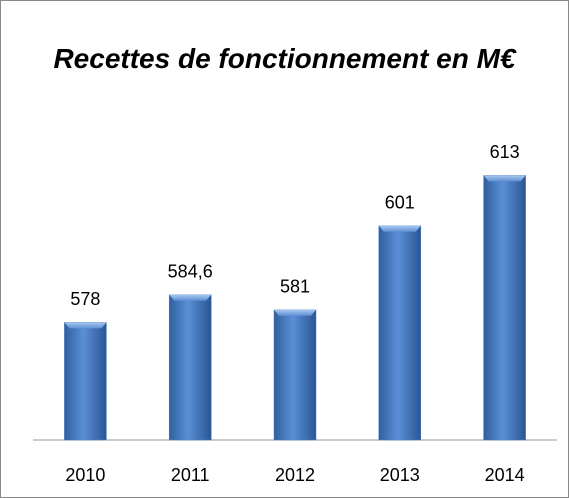 This screenshot has width=569, height=498. What do you see at coordinates (85, 299) in the screenshot?
I see `data-label: 578` at bounding box center [85, 299].